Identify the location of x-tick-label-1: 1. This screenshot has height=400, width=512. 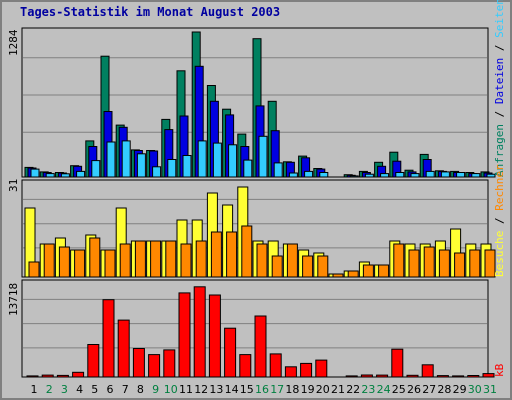
(34, 389).